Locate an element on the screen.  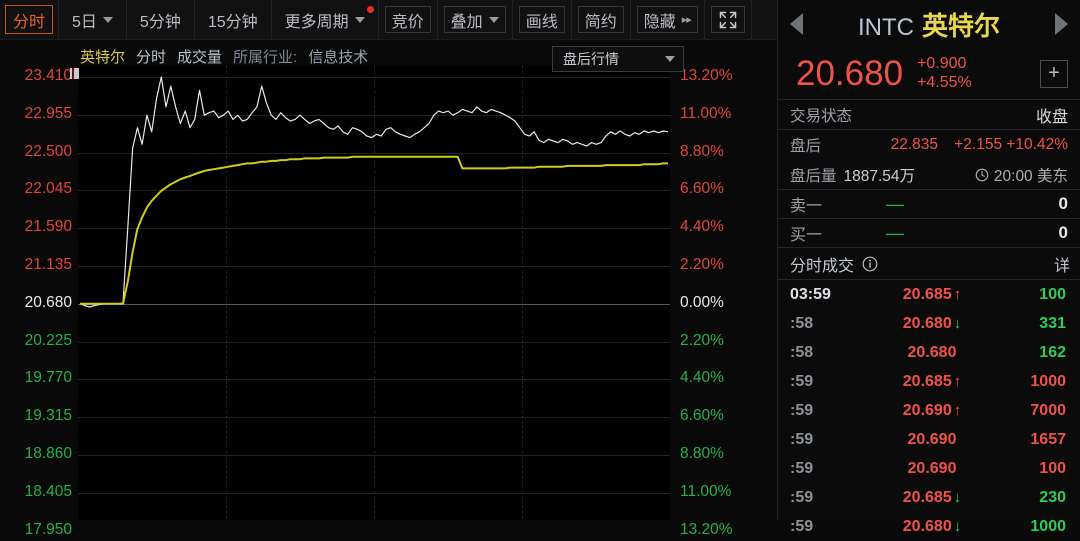
tick-row: :59 20.690 ↑ 7000 is located at coordinates (929, 410).